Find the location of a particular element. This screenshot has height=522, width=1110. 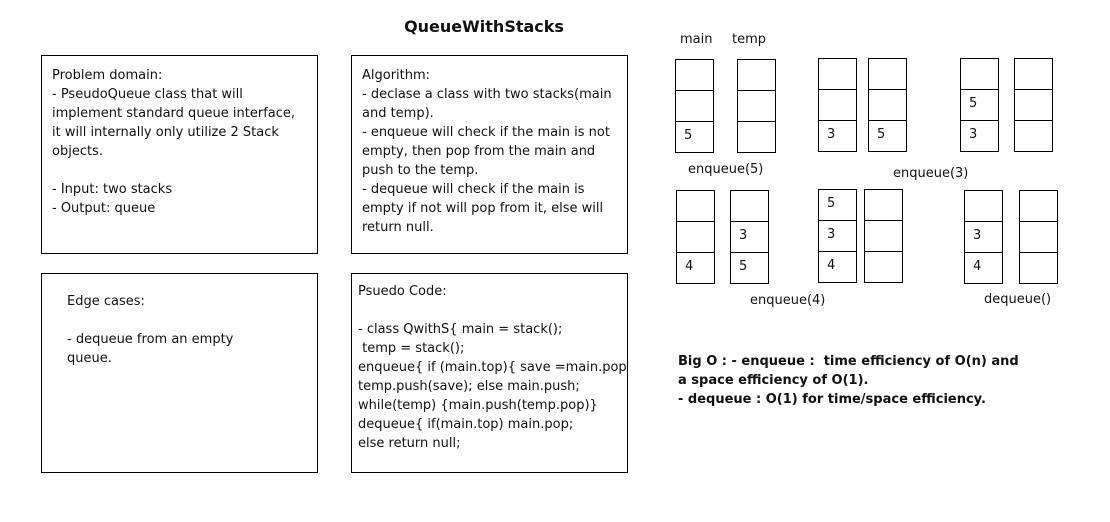

problem-domain-line: - PseudoQueue class that will is located at coordinates (147, 94).